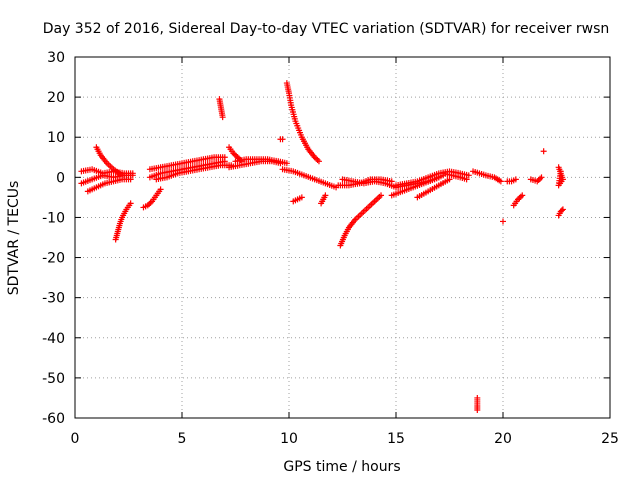 The height and width of the screenshot is (480, 640). What do you see at coordinates (53, 259) in the screenshot?
I see `y-tick-label: -20` at bounding box center [53, 259].